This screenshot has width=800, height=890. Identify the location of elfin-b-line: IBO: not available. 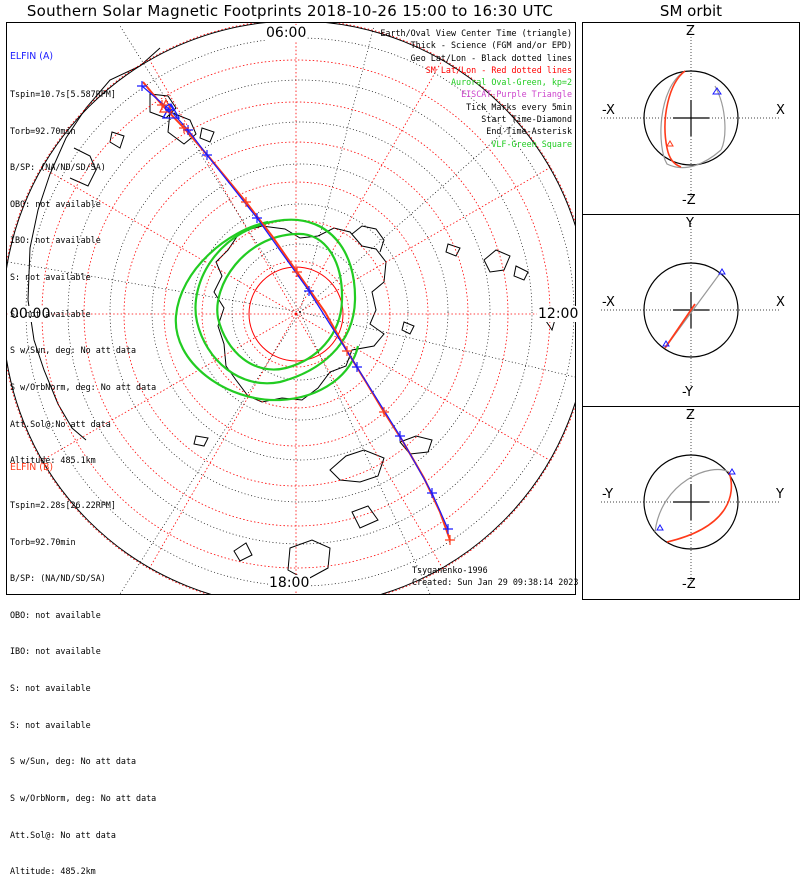
(55, 651).